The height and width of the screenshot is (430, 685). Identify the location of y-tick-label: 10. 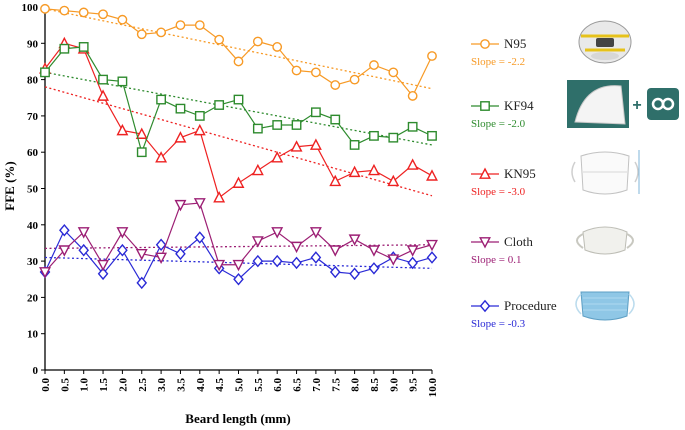
(33, 335).